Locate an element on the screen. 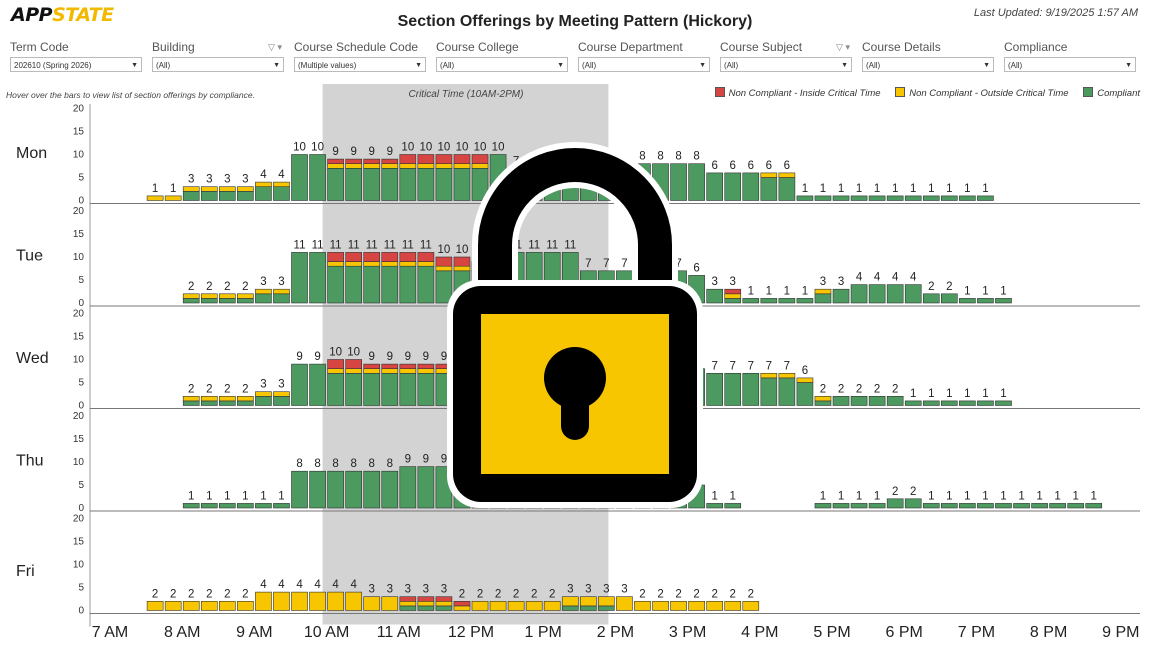 The width and height of the screenshot is (1150, 658). compliance-select: (All) ▼ is located at coordinates (1070, 64).